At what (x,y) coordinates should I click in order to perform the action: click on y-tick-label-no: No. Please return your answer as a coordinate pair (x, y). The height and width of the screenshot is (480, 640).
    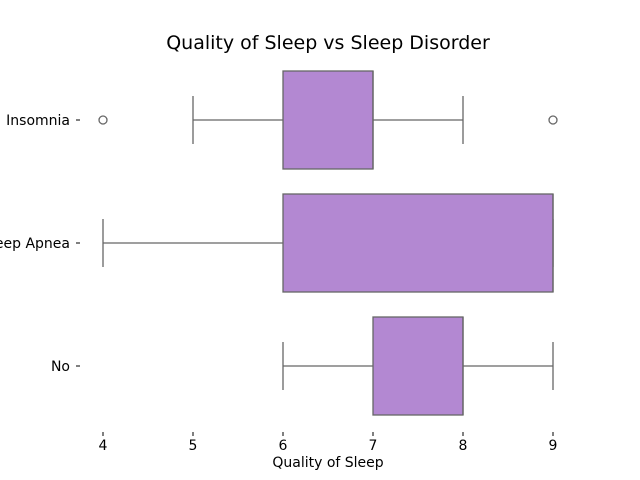
    Looking at the image, I should click on (60, 367).